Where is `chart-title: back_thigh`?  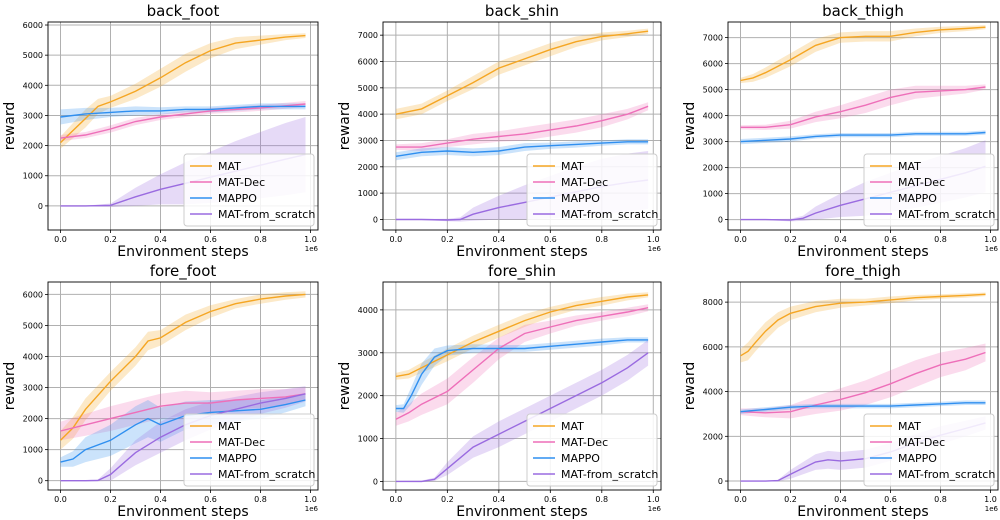 chart-title: back_thigh is located at coordinates (863, 11).